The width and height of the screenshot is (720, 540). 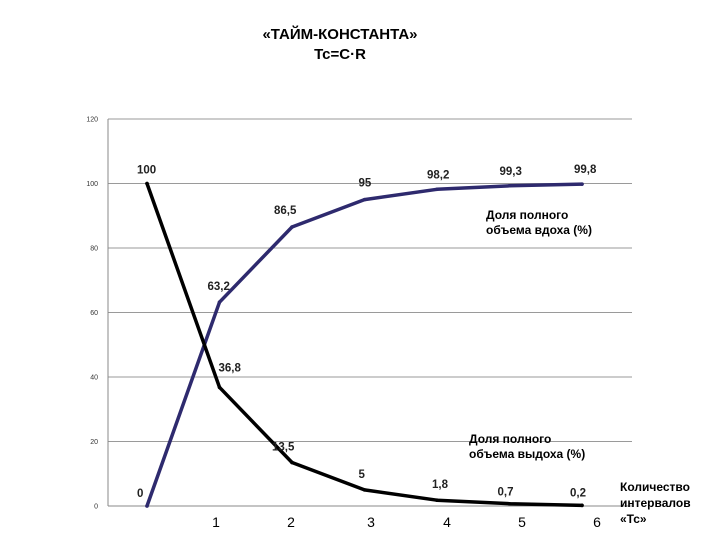 I want to click on data-label-exhale: 36,8, so click(x=230, y=368).